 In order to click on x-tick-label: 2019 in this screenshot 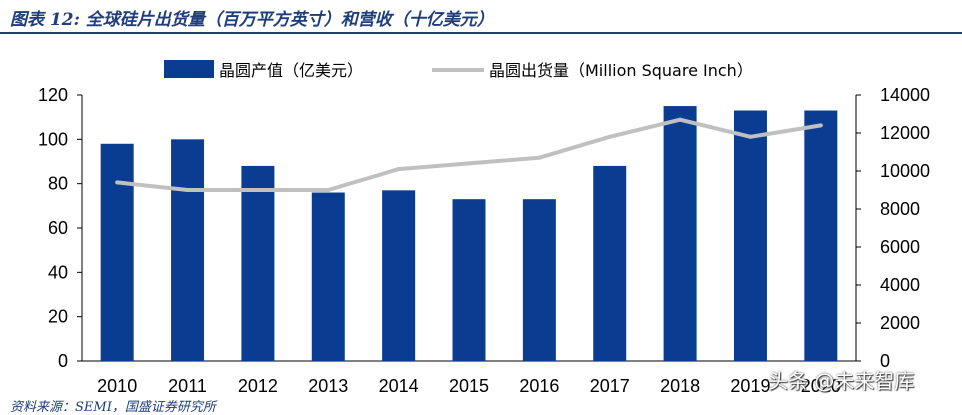, I will do `click(750, 386)`.